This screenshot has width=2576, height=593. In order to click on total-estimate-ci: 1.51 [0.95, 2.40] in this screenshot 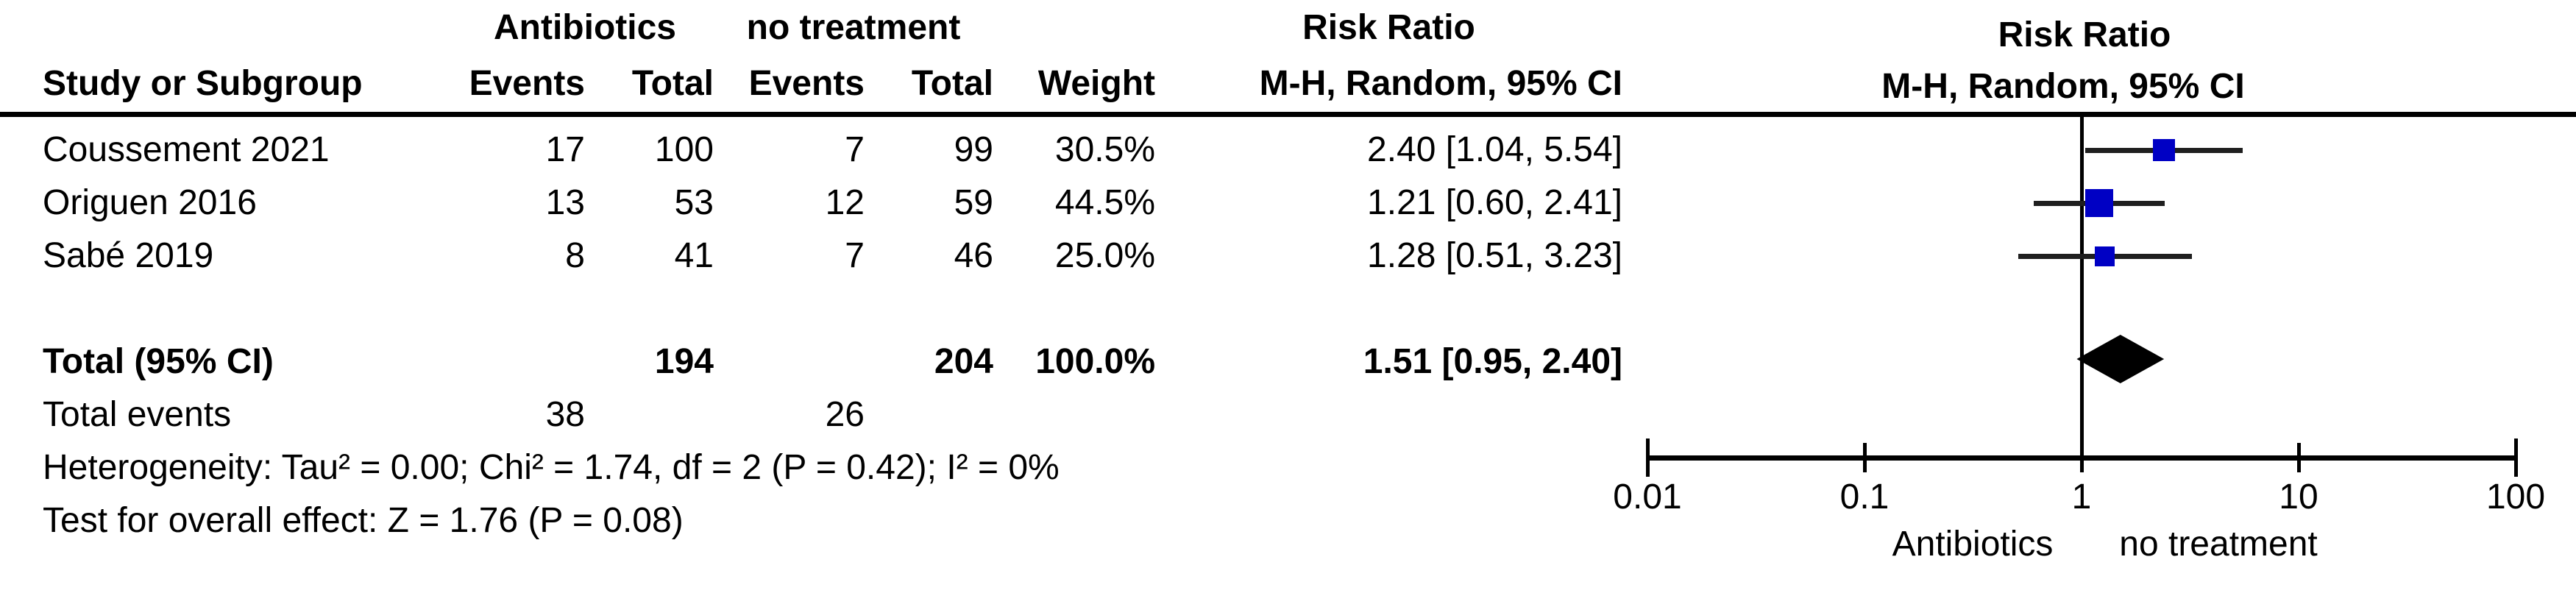, I will do `click(1492, 361)`.